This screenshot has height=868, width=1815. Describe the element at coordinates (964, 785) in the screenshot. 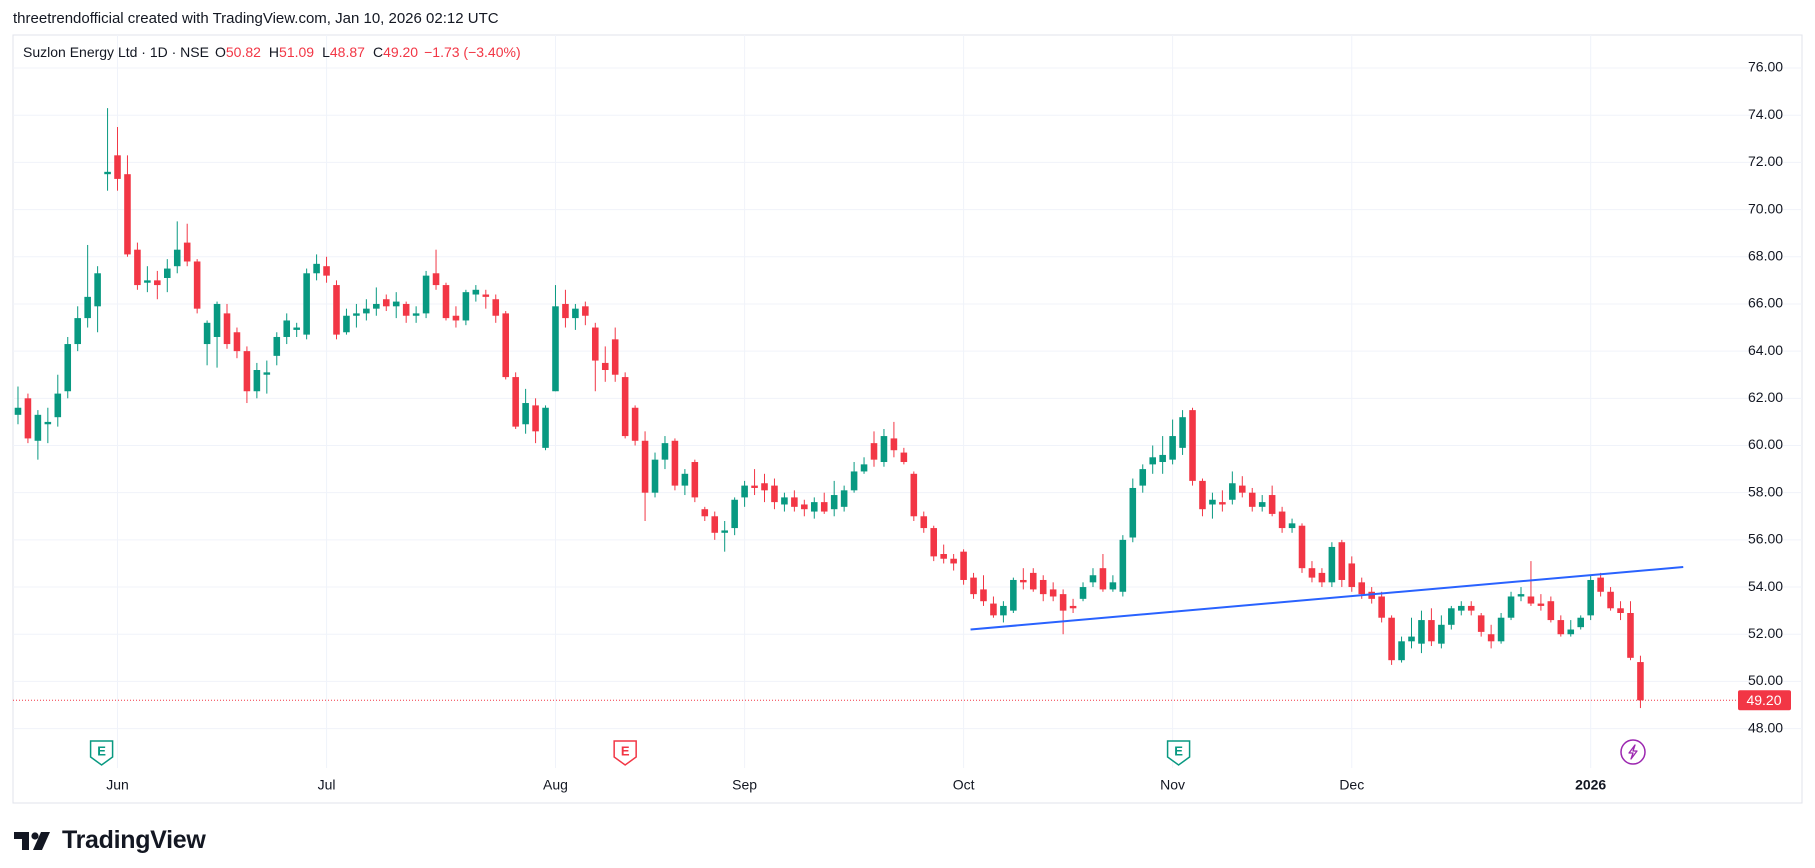

I see `x-tick-label: Oct` at that location.